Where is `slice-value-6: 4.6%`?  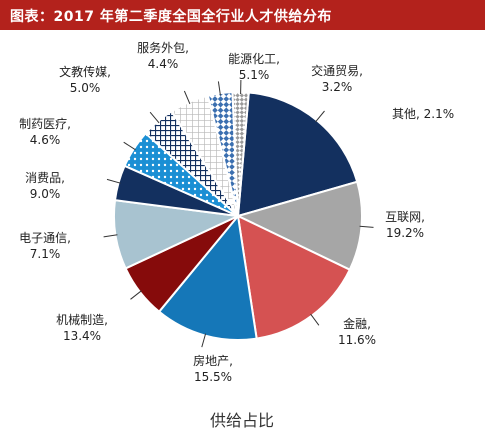
slice-value-6: 4.6% is located at coordinates (45, 140).